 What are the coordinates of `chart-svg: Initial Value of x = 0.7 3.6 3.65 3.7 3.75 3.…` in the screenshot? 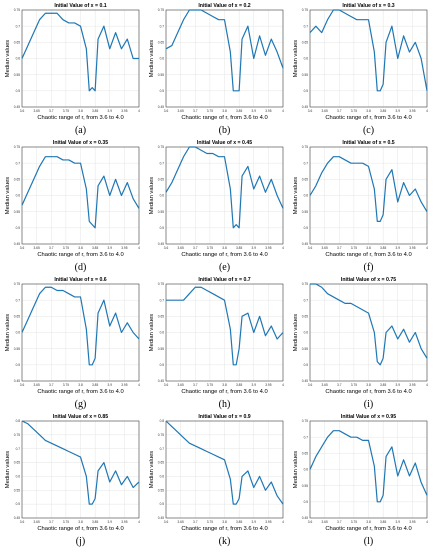 It's located at (216, 343).